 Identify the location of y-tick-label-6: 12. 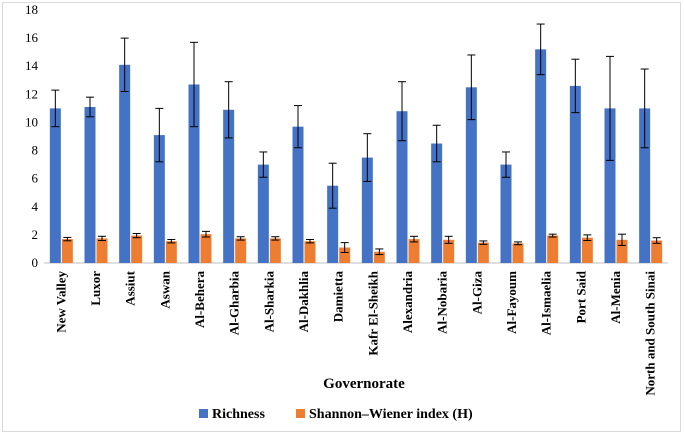
(31, 93).